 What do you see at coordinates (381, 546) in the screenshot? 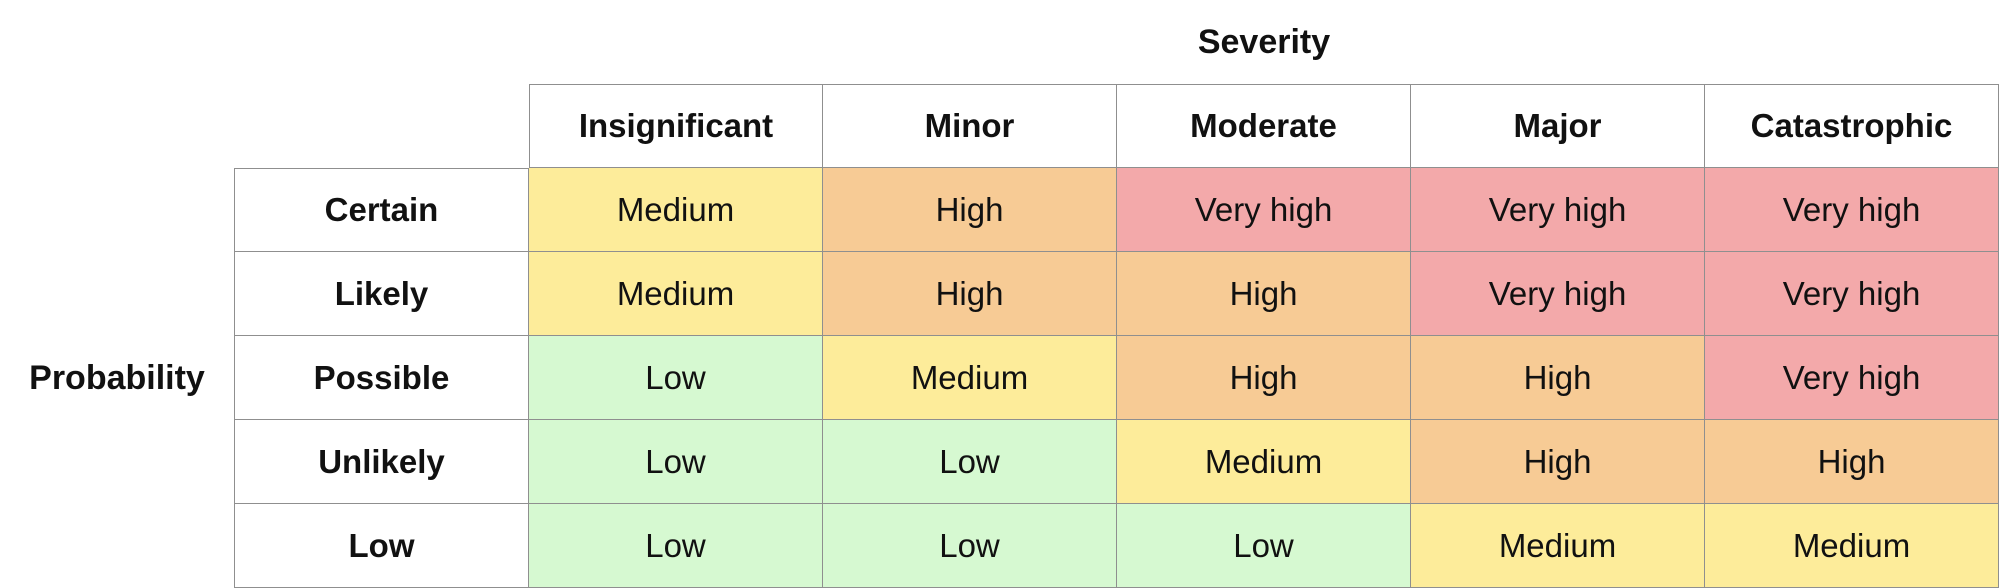
I see `probability-header-low: Low` at bounding box center [381, 546].